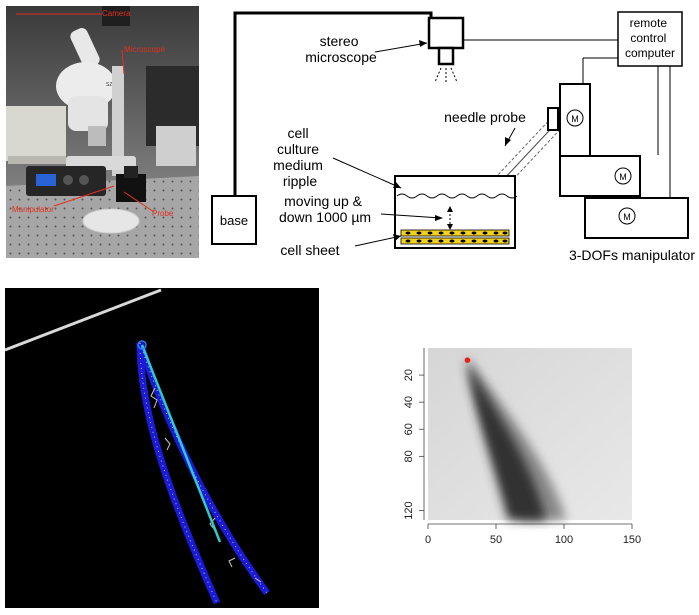 The height and width of the screenshot is (615, 699). I want to click on cell-sheet, so click(455, 237).